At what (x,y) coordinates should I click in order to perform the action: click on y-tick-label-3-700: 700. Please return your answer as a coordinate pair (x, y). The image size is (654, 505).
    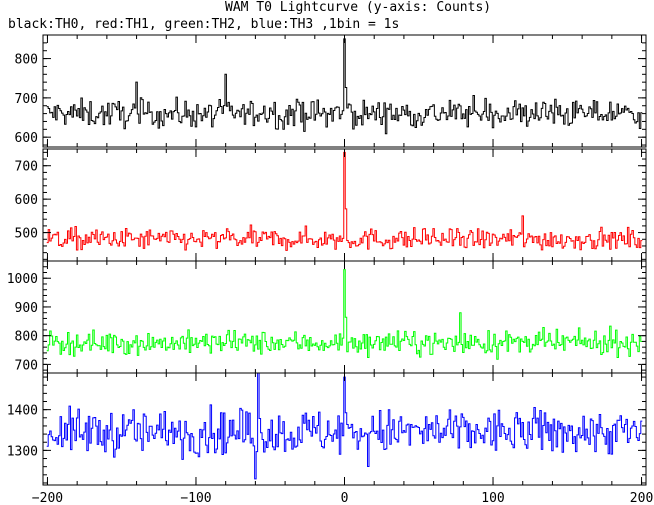
    Looking at the image, I should click on (26, 365).